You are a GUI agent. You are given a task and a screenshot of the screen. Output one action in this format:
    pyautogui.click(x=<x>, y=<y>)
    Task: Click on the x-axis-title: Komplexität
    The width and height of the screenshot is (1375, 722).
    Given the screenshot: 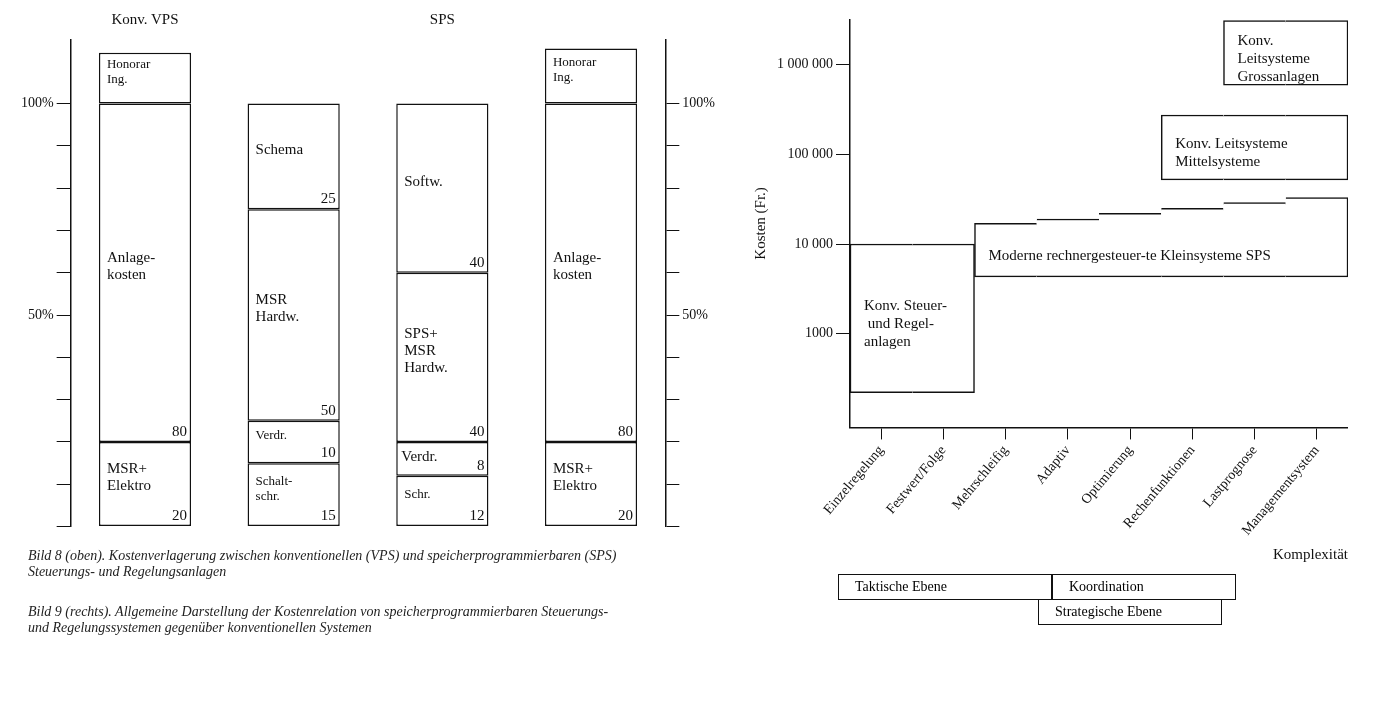 What is the action you would take?
    pyautogui.click(x=1311, y=553)
    